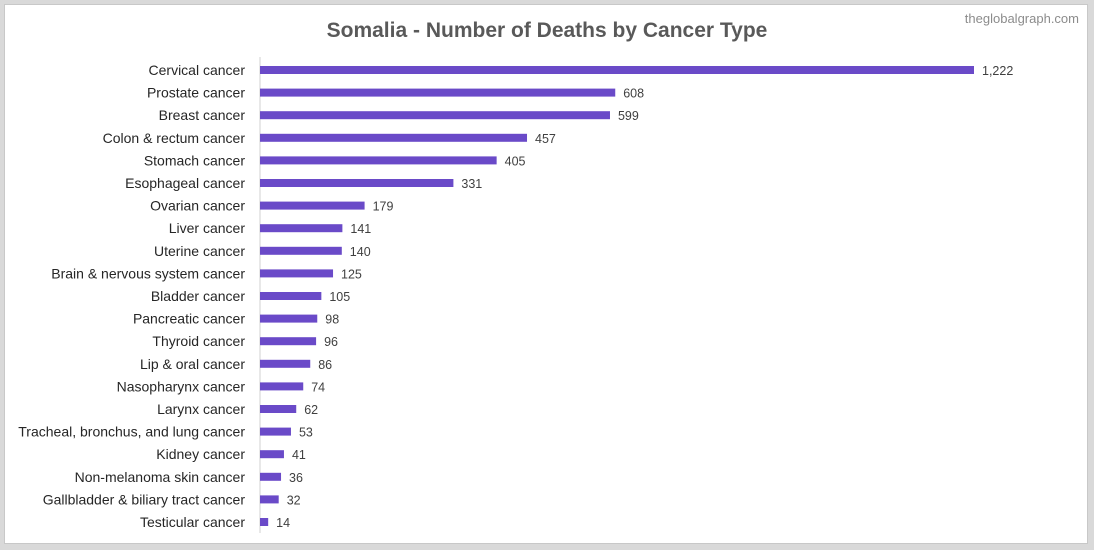  What do you see at coordinates (144, 499) in the screenshot?
I see `category-label: Gallbladder & biliary tract cancer` at bounding box center [144, 499].